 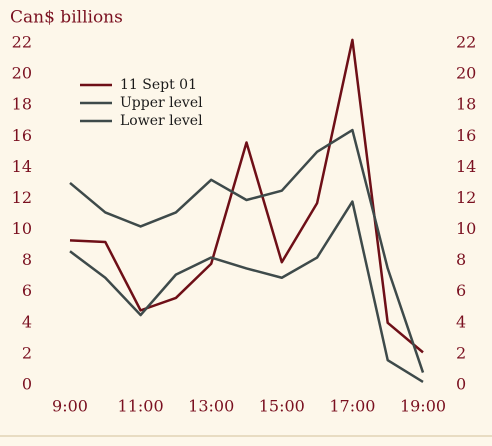 What do you see at coordinates (22, 228) in the screenshot?
I see `y-tick-label: 10` at bounding box center [22, 228].